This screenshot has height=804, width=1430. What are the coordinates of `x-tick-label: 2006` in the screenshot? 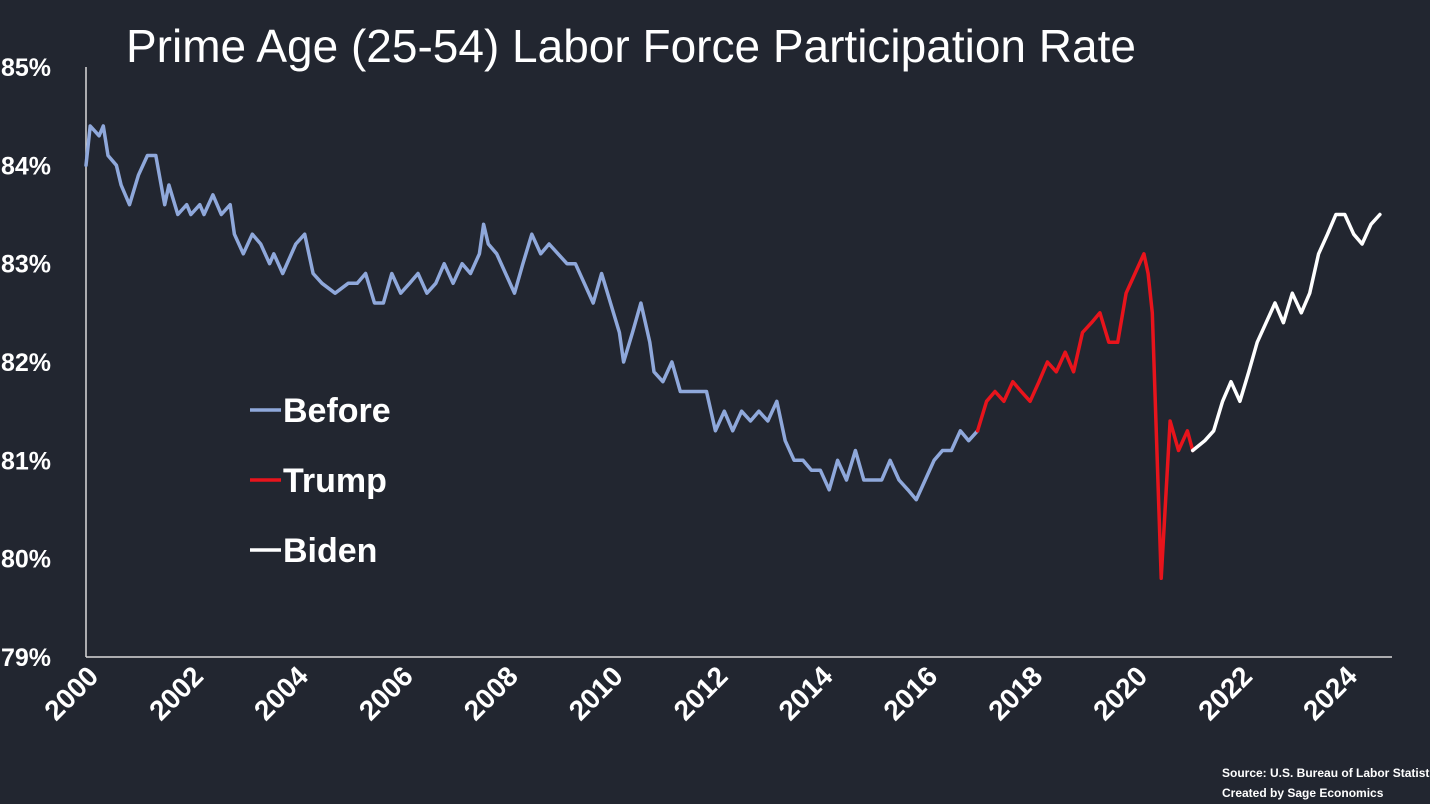 It's located at (386, 693).